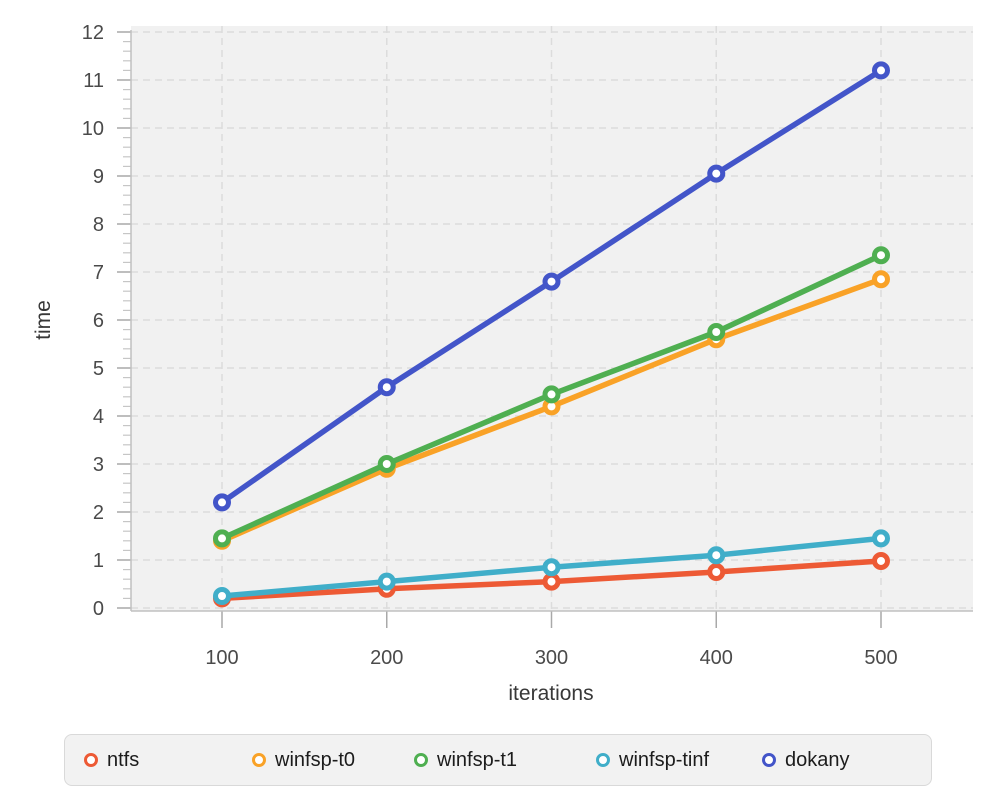  Describe the element at coordinates (386, 658) in the screenshot. I see `x-tick-label-200: 200` at that location.